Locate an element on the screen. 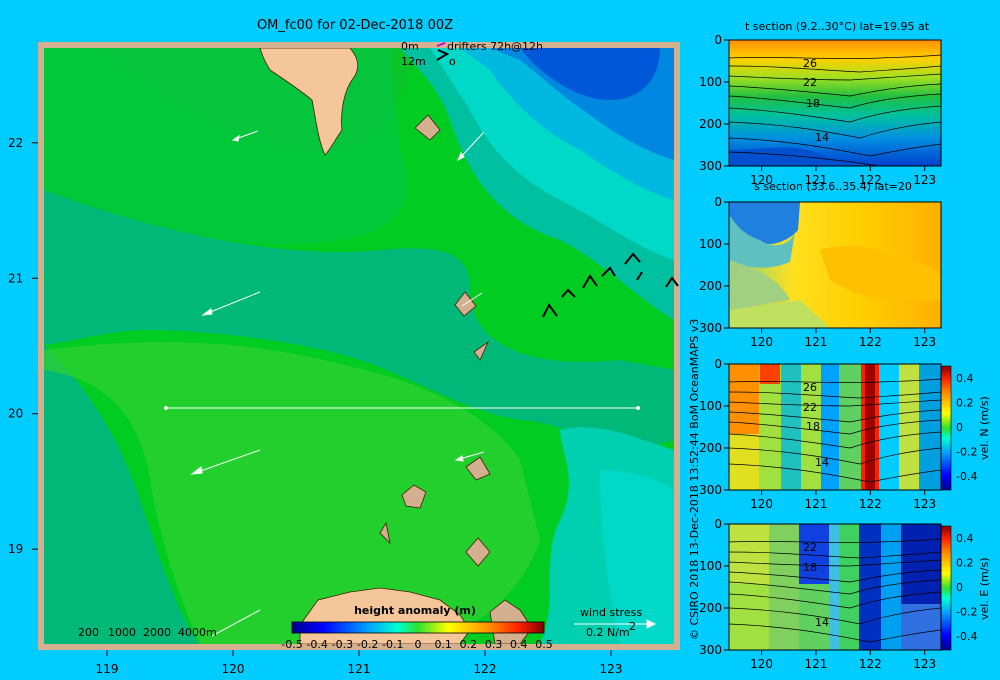  map-title: OM_fc00 for 02-Dec-2018 00Z is located at coordinates (355, 25).